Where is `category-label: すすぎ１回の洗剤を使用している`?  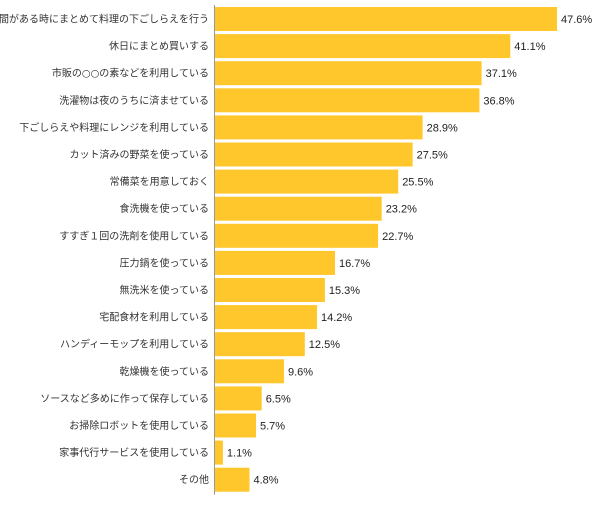 category-label: すすぎ１回の洗剤を使用している is located at coordinates (134, 235).